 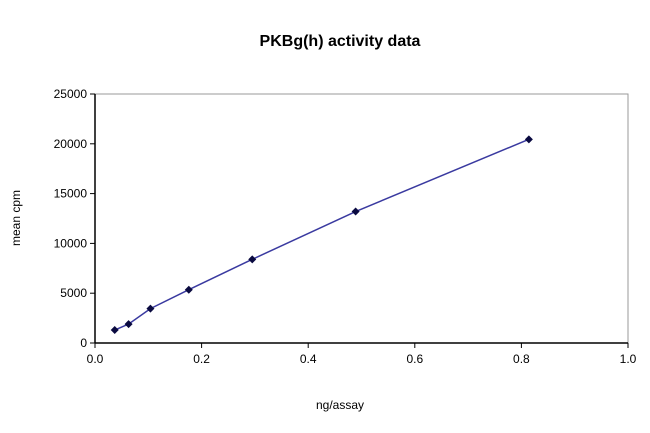 What do you see at coordinates (340, 41) in the screenshot?
I see `chart-title: PKBg(h) activity data` at bounding box center [340, 41].